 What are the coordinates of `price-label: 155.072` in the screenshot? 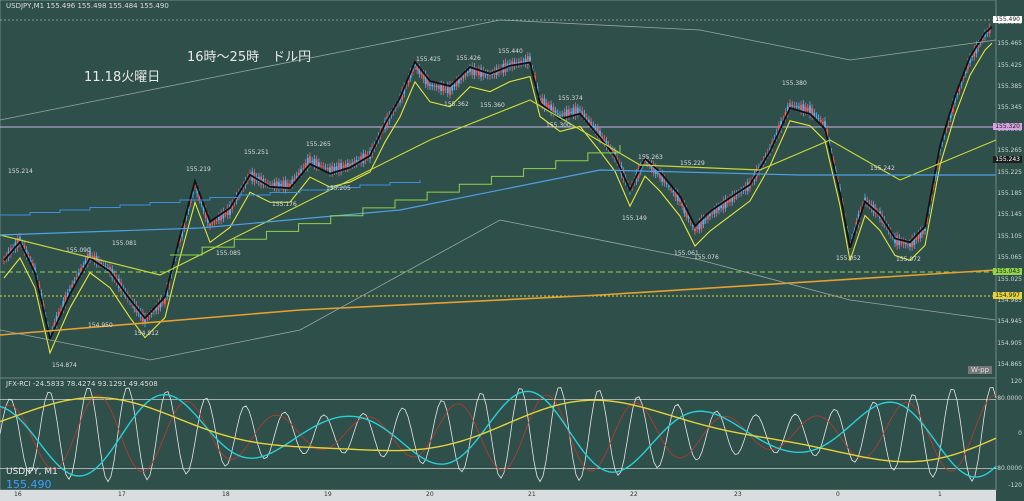 It's located at (908, 260).